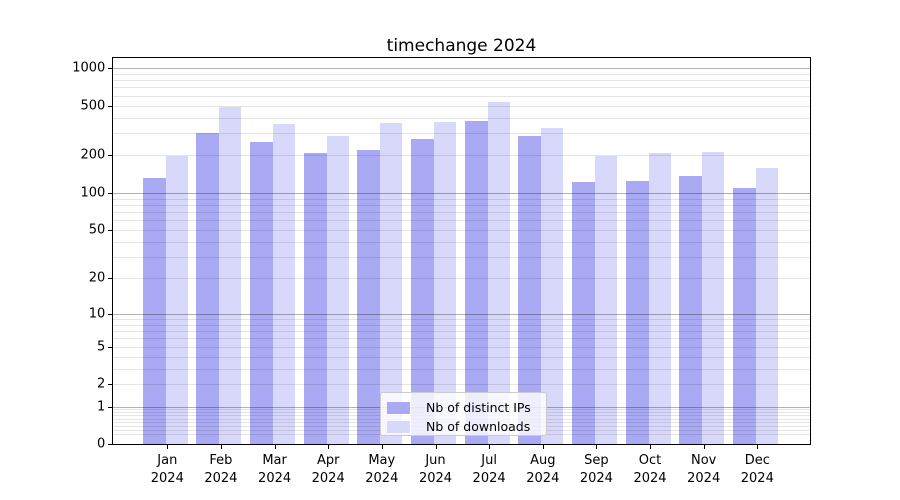  What do you see at coordinates (382, 461) in the screenshot?
I see `x-tick-month: May` at bounding box center [382, 461].